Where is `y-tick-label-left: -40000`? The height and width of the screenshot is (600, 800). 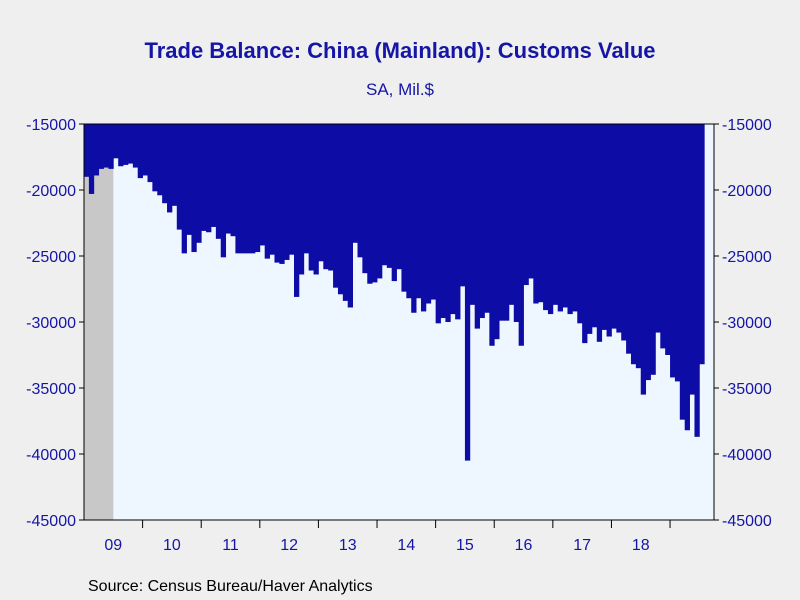
y-tick-label-left: -40000 is located at coordinates (51, 455).